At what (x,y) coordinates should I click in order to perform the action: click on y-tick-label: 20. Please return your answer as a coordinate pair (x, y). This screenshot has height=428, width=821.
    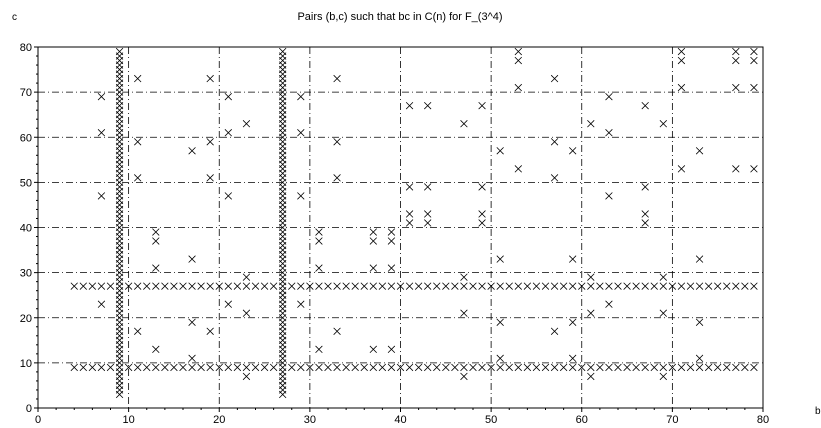
    Looking at the image, I should click on (26, 319).